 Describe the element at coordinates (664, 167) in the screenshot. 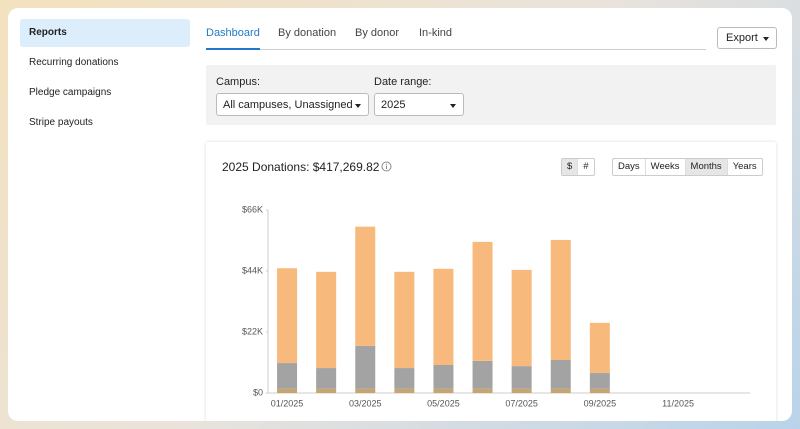

I see `toggle-option: Weeks` at that location.